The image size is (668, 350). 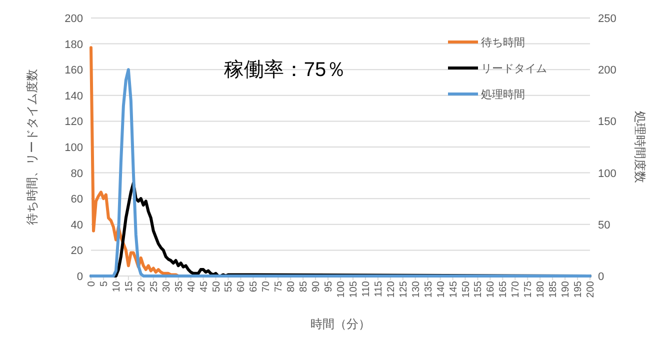 I want to click on x-tick-label: 75, so click(x=279, y=286).